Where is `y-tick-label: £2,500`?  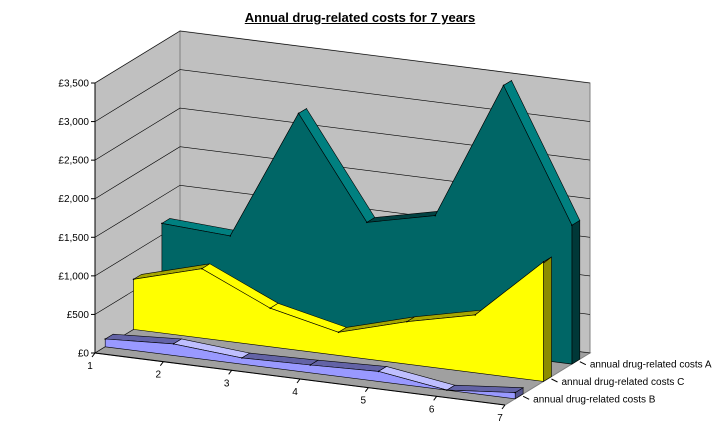
y-tick-label: £2,500 is located at coordinates (73, 161).